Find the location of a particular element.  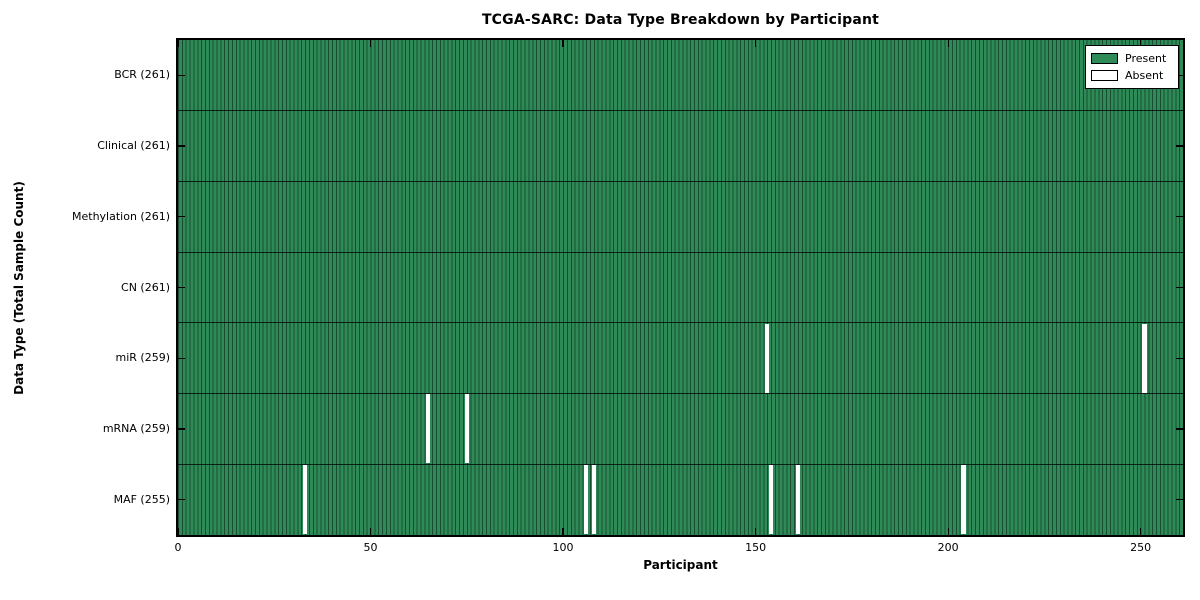

y-tick-label-Methylation: Methylation (261) is located at coordinates (121, 216).